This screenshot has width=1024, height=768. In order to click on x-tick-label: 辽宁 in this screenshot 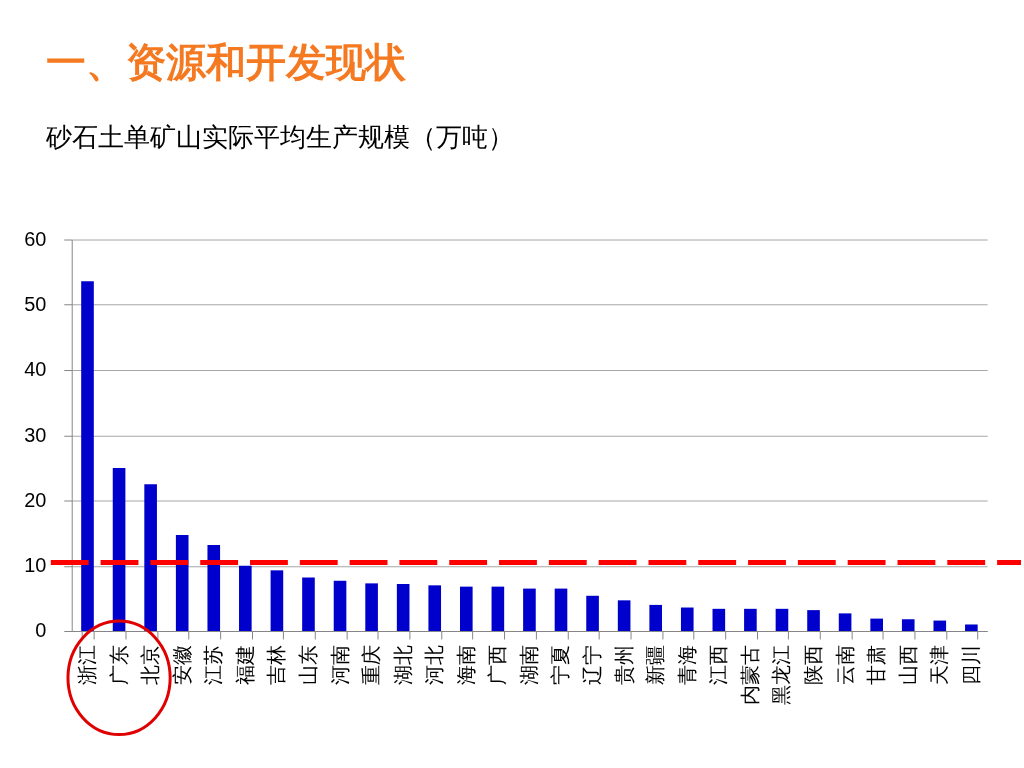, I will do `click(592, 665)`.